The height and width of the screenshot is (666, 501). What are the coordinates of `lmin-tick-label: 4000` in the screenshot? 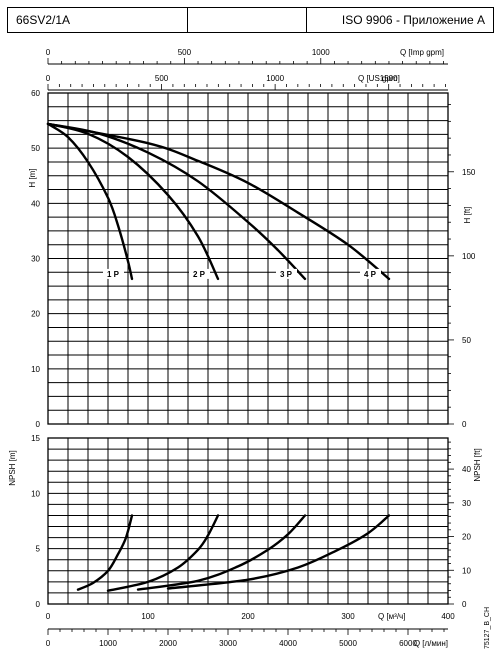 It's located at (288, 643).